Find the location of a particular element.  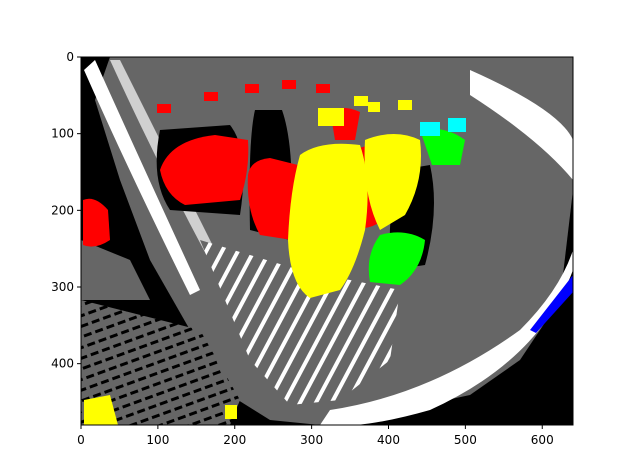

x-tick-label: 600 is located at coordinates (542, 440).